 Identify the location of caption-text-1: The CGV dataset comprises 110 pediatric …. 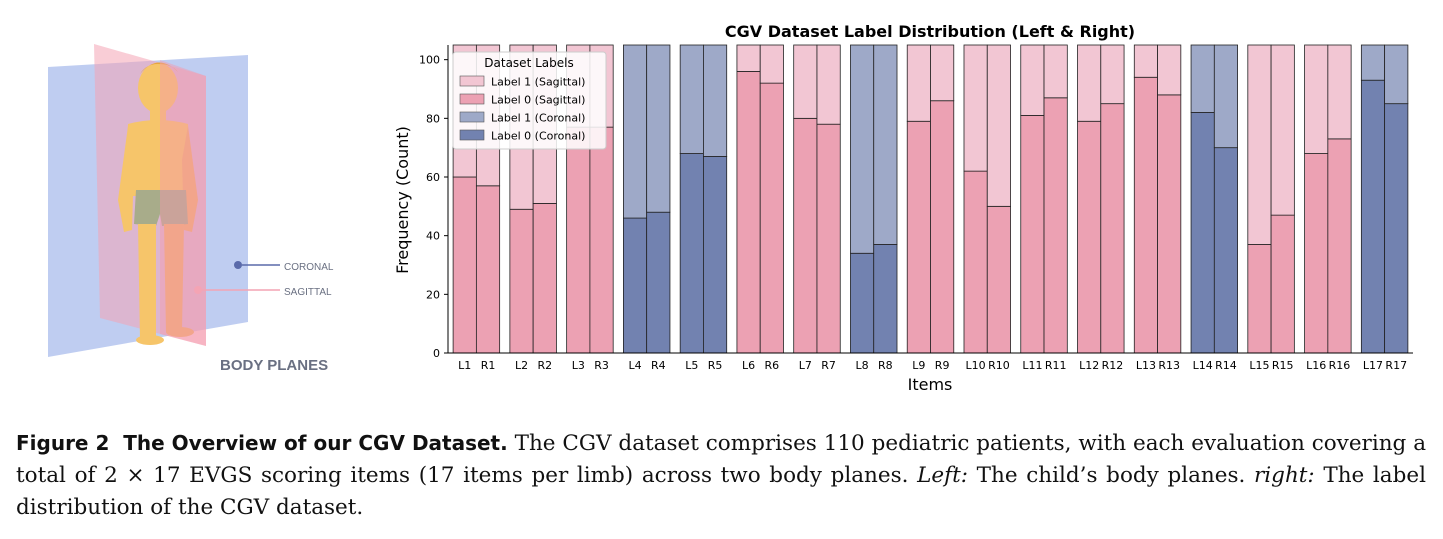
(721, 459).